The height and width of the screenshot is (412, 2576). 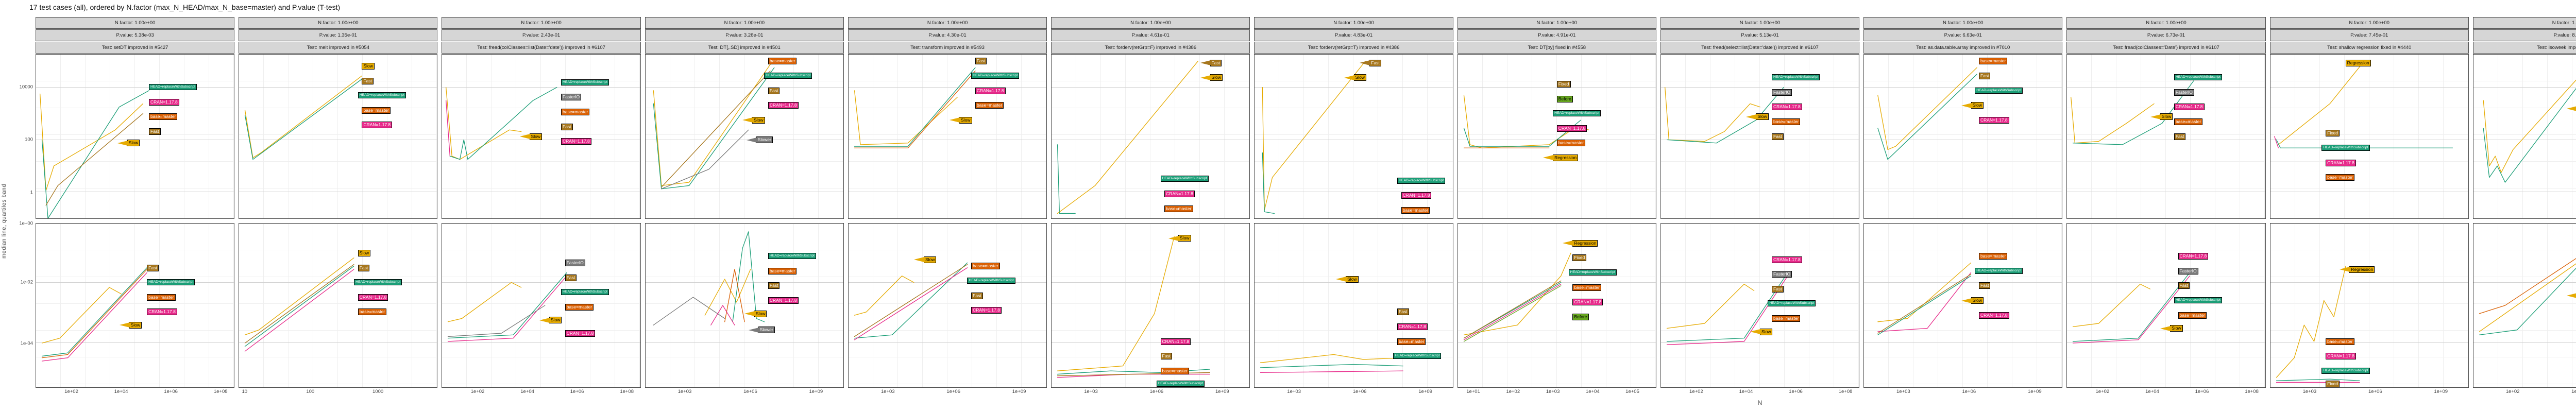 I want to click on facet-strip-pvalue: P.value: 4.91e-01, so click(x=1556, y=35).